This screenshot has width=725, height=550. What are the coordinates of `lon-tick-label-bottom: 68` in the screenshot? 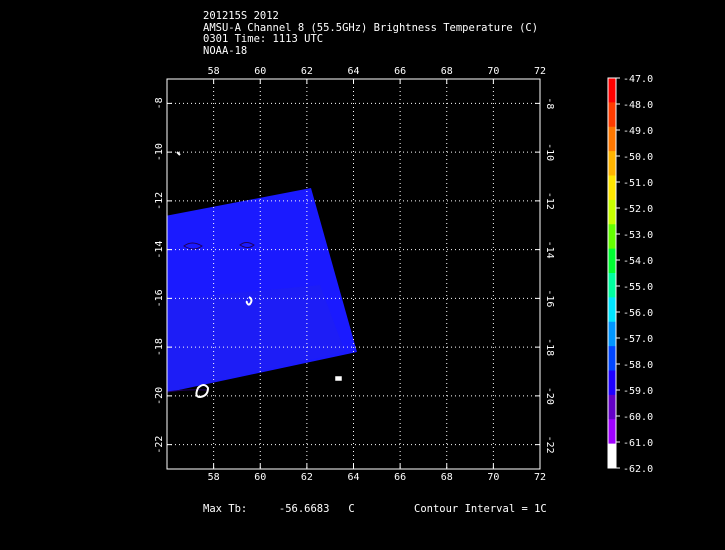 It's located at (447, 477).